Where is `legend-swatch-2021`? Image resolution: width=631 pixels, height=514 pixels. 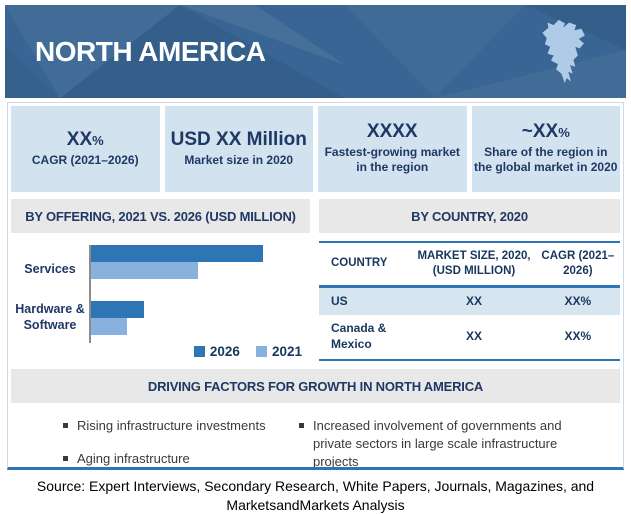 legend-swatch-2021 is located at coordinates (261, 351).